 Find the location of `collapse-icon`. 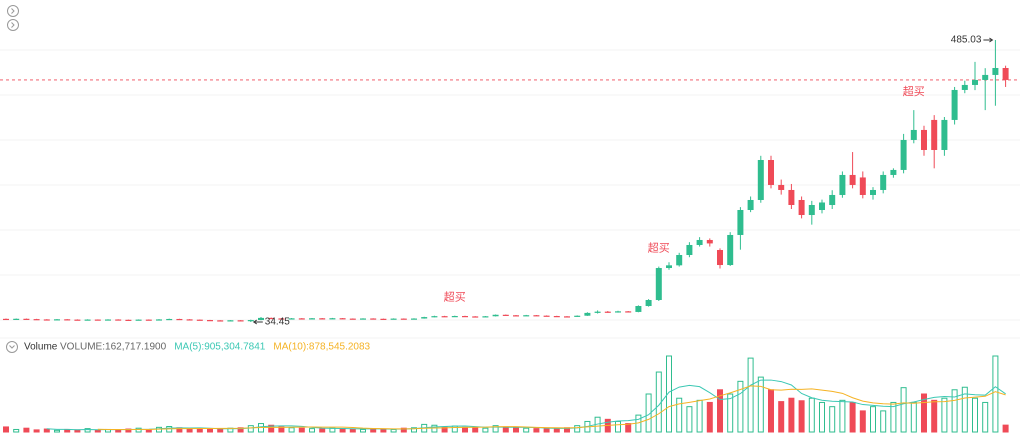

collapse-icon is located at coordinates (12, 347).